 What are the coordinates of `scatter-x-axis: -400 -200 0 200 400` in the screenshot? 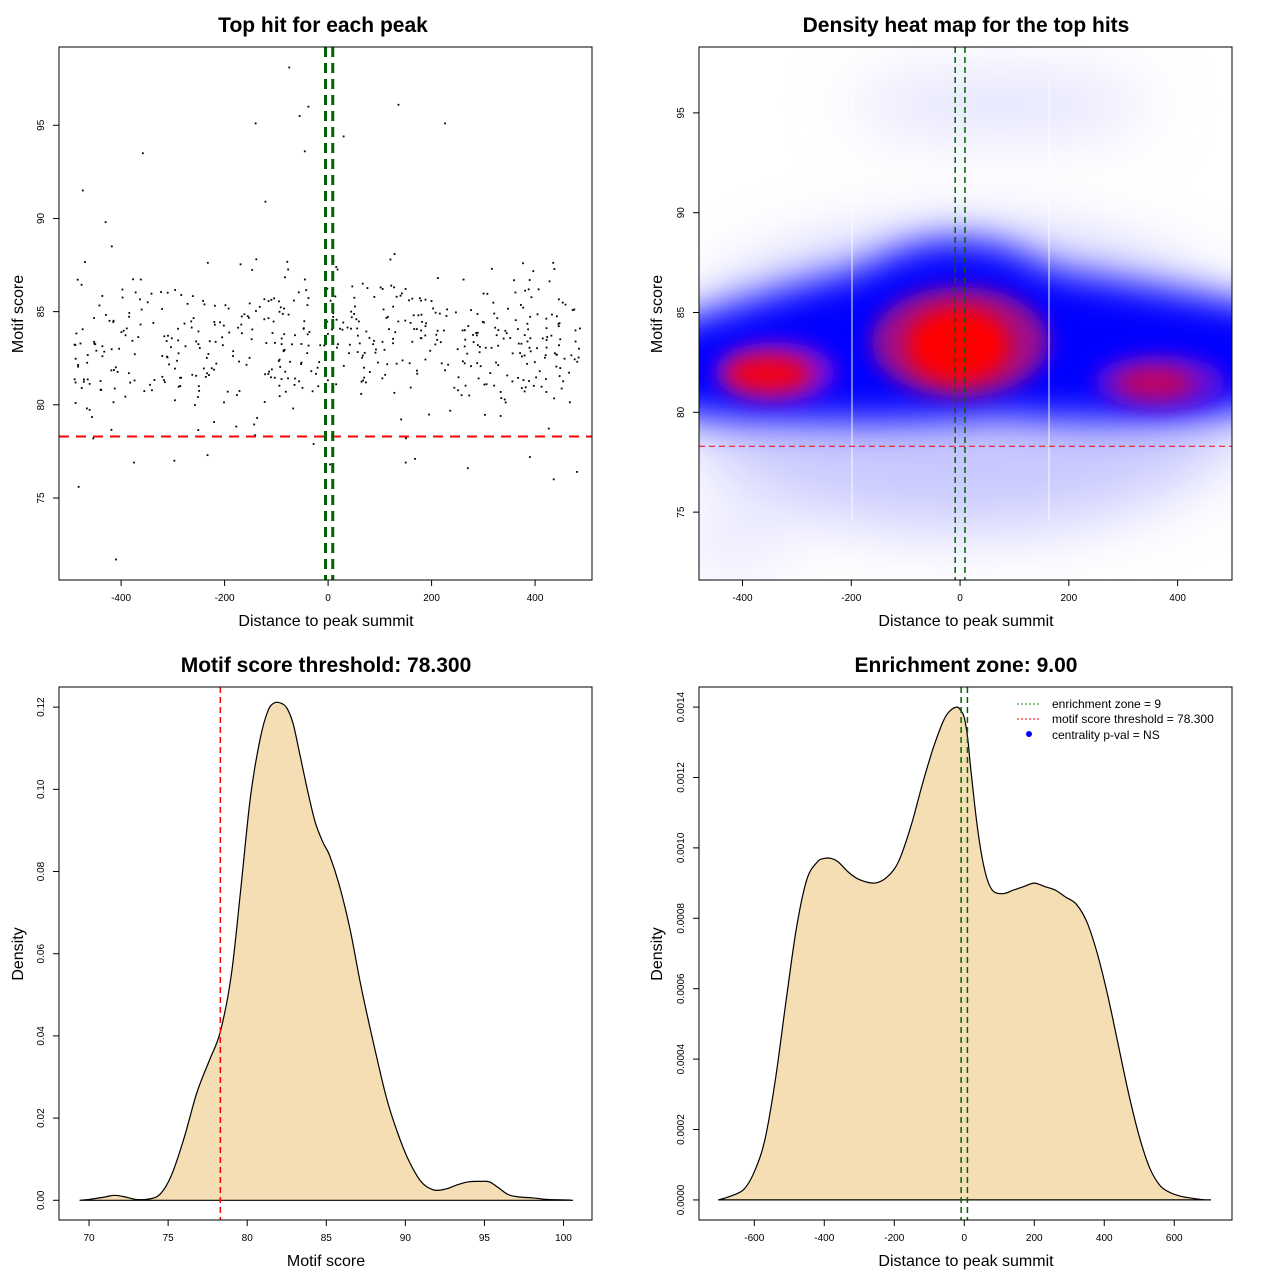 It's located at (327, 592).